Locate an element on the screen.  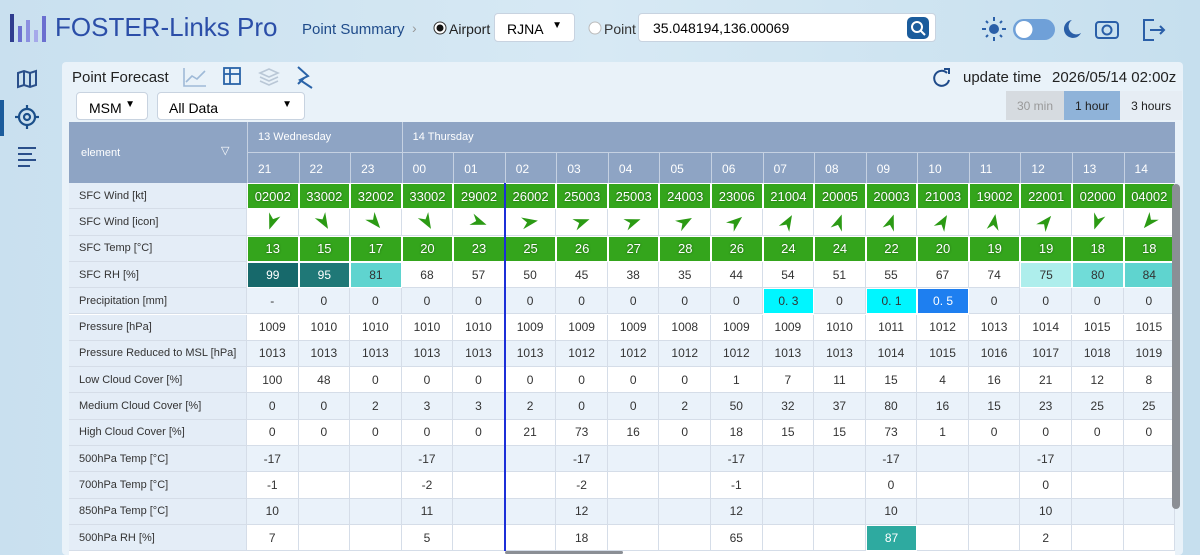
point-input: 35.048194,136.00069 is located at coordinates (787, 27).